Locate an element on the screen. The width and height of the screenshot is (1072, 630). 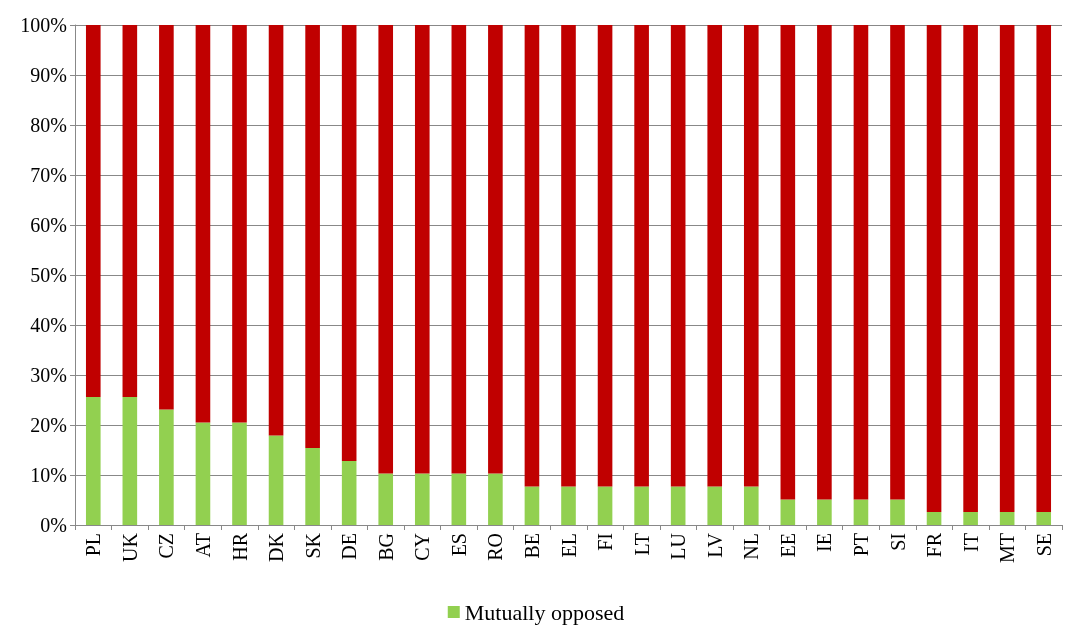
x-tick-label: MT is located at coordinates (1007, 548).